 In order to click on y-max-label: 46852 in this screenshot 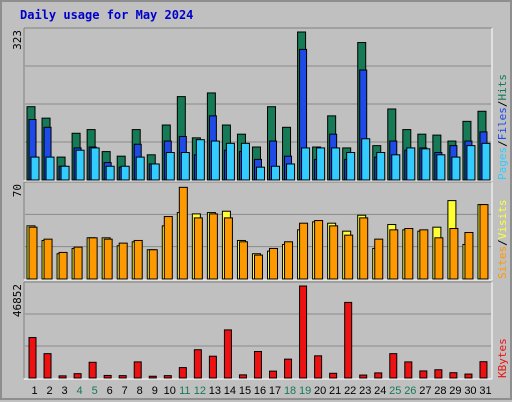, I will do `click(17, 300)`.